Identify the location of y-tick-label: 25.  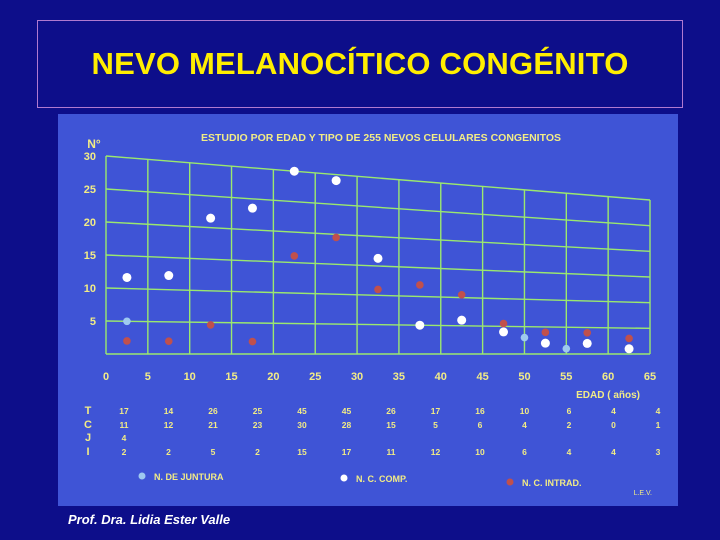
(90, 190).